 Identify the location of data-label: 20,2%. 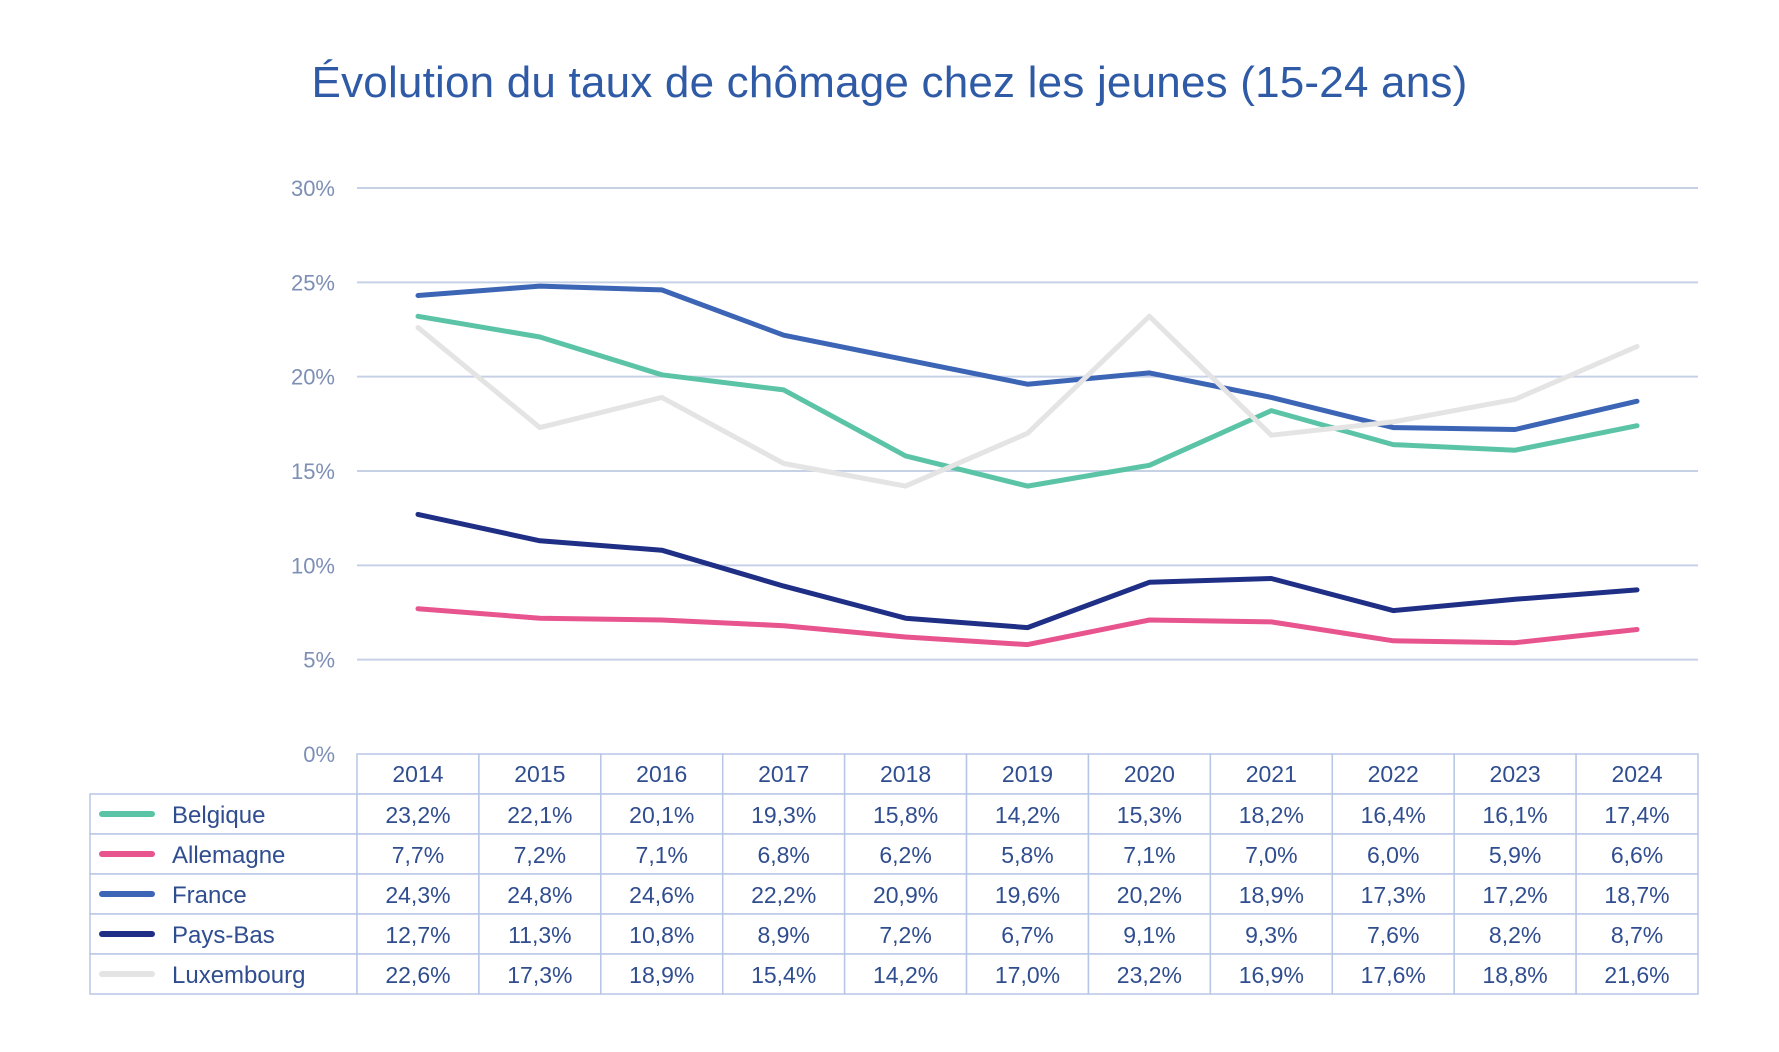
(1149, 895).